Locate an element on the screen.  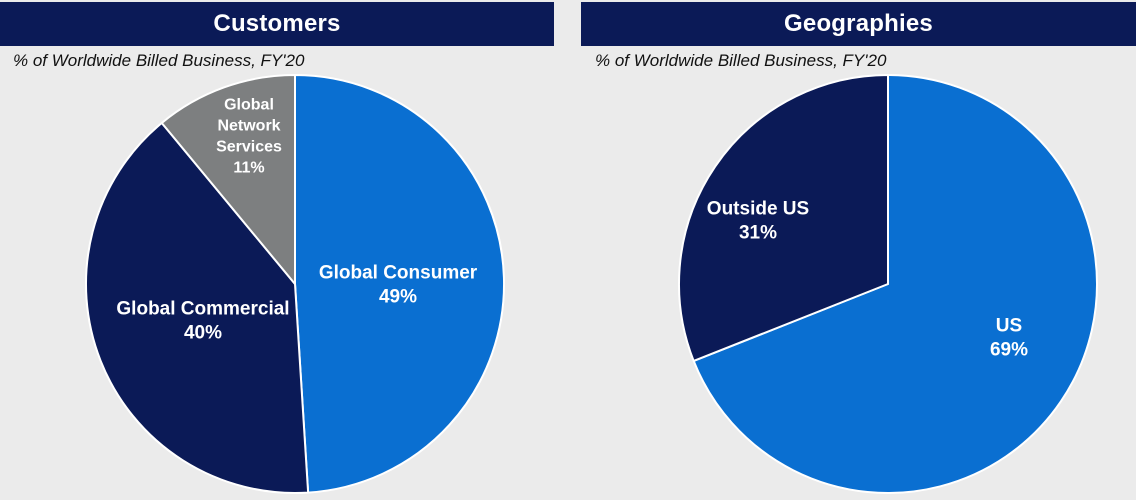
customers-slice-0-label: Global Consumer 49% is located at coordinates (398, 285).